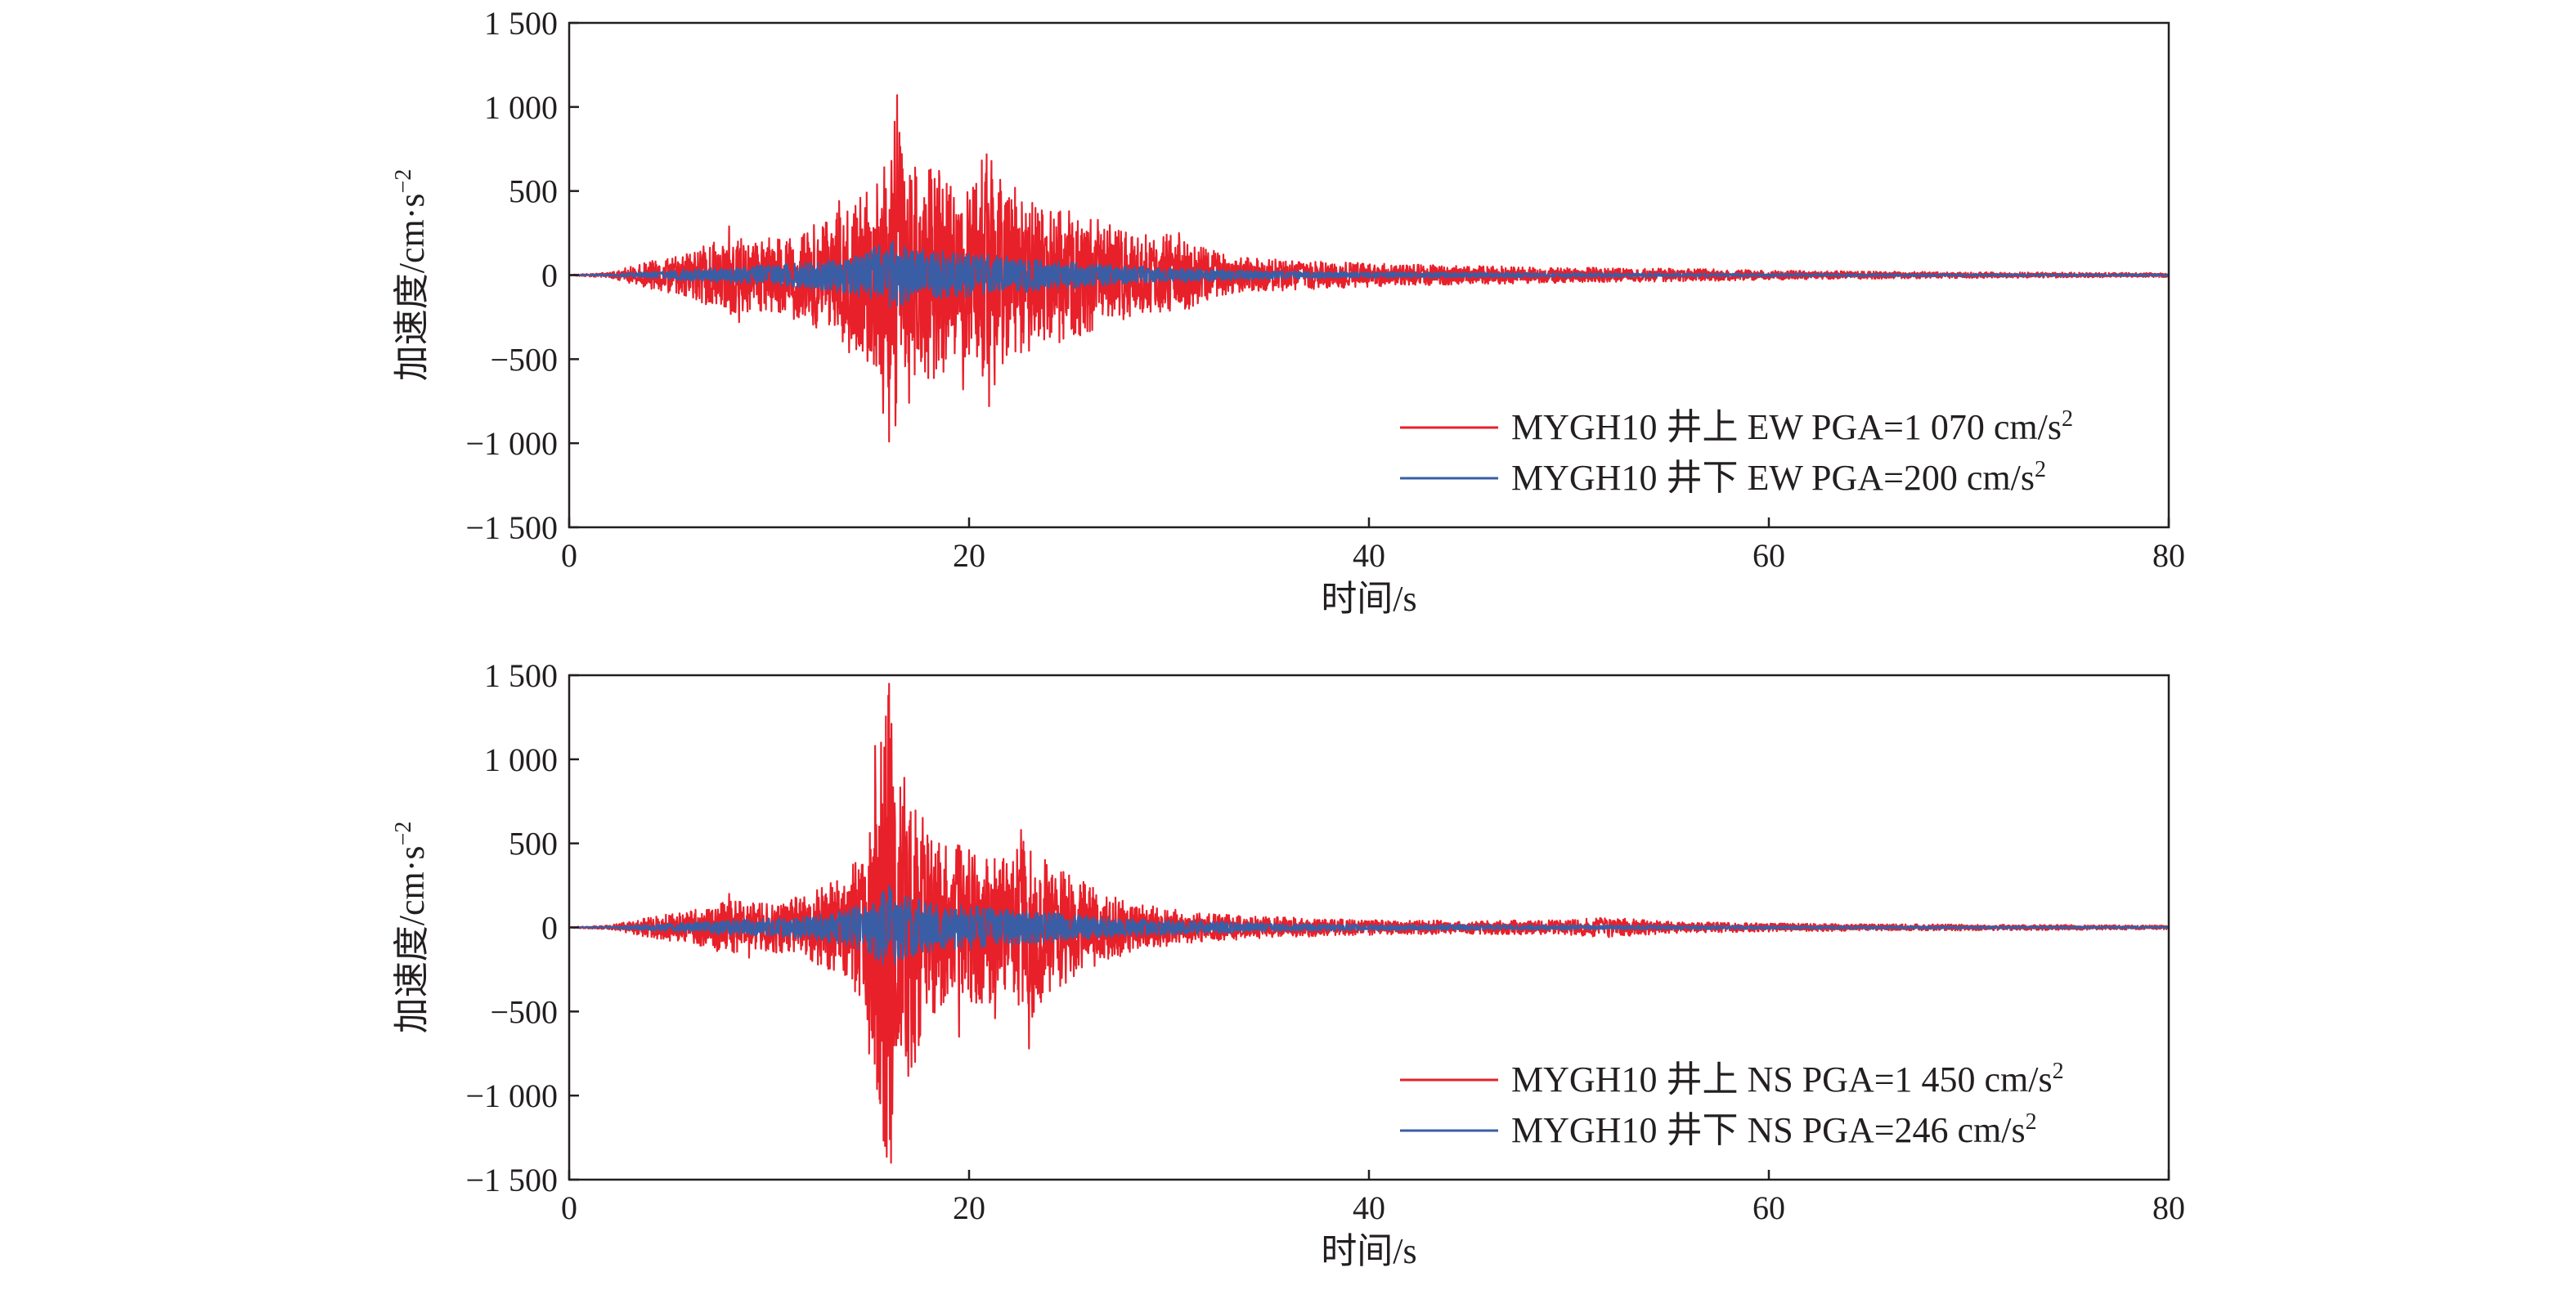  What do you see at coordinates (1773, 478) in the screenshot?
I see `legend-label-borehole-text: MYGH10 井下 EW PGA=200 cm/s` at bounding box center [1773, 478].